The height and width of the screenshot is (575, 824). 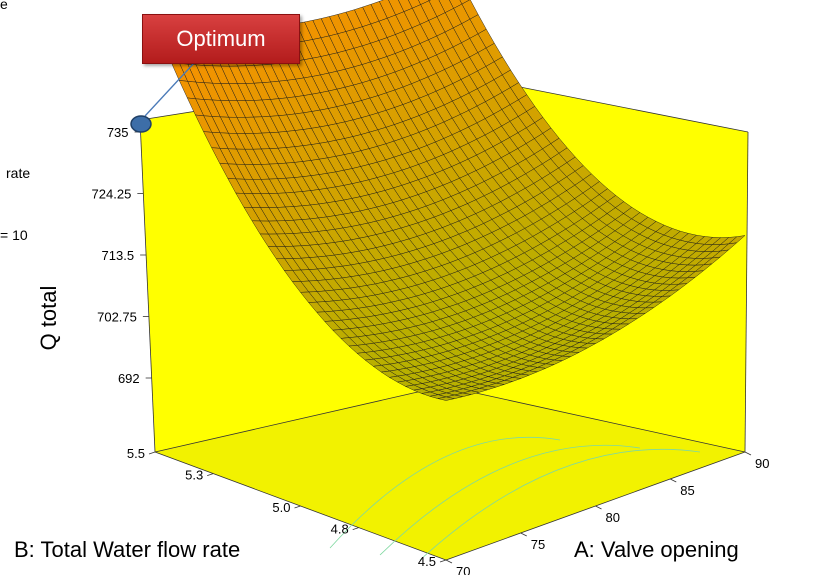 I want to click on z-tick-label: 692, so click(x=129, y=378).